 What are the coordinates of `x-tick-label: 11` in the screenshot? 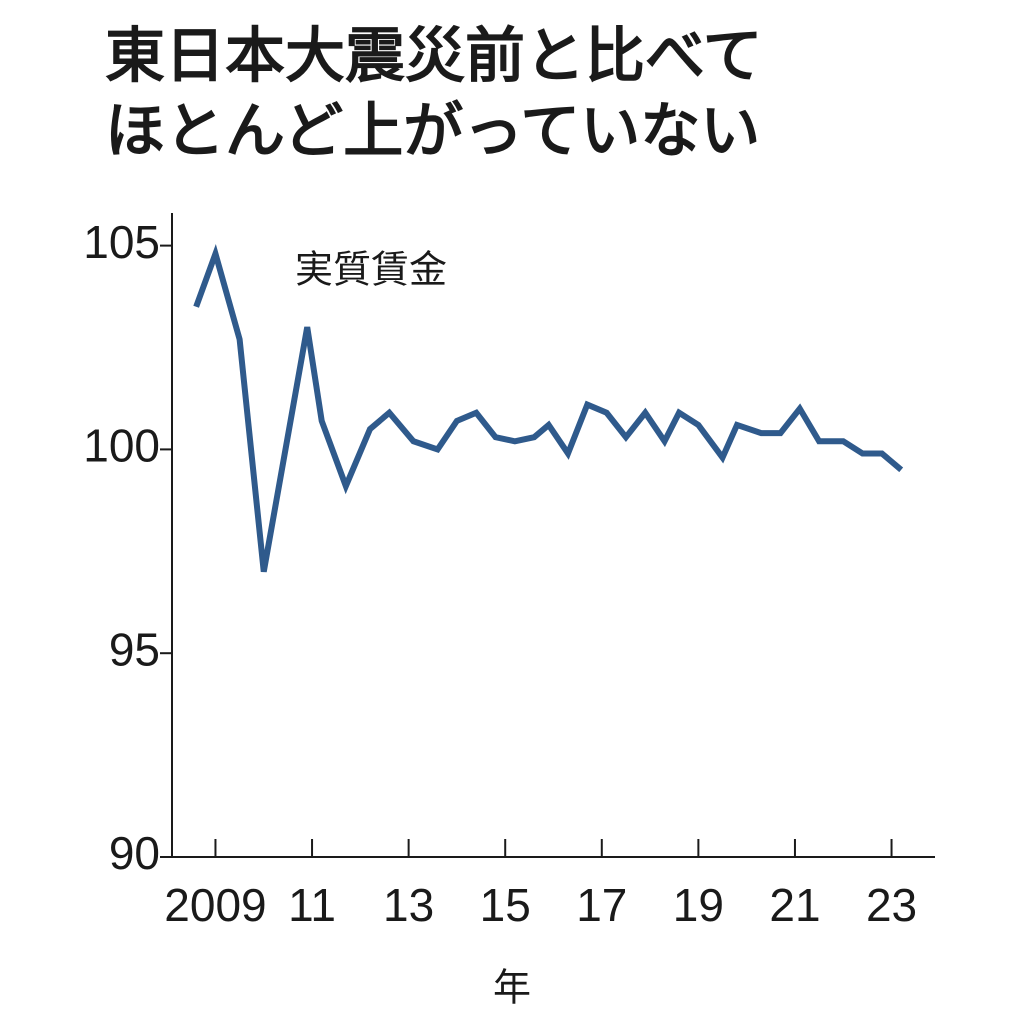 It's located at (312, 905).